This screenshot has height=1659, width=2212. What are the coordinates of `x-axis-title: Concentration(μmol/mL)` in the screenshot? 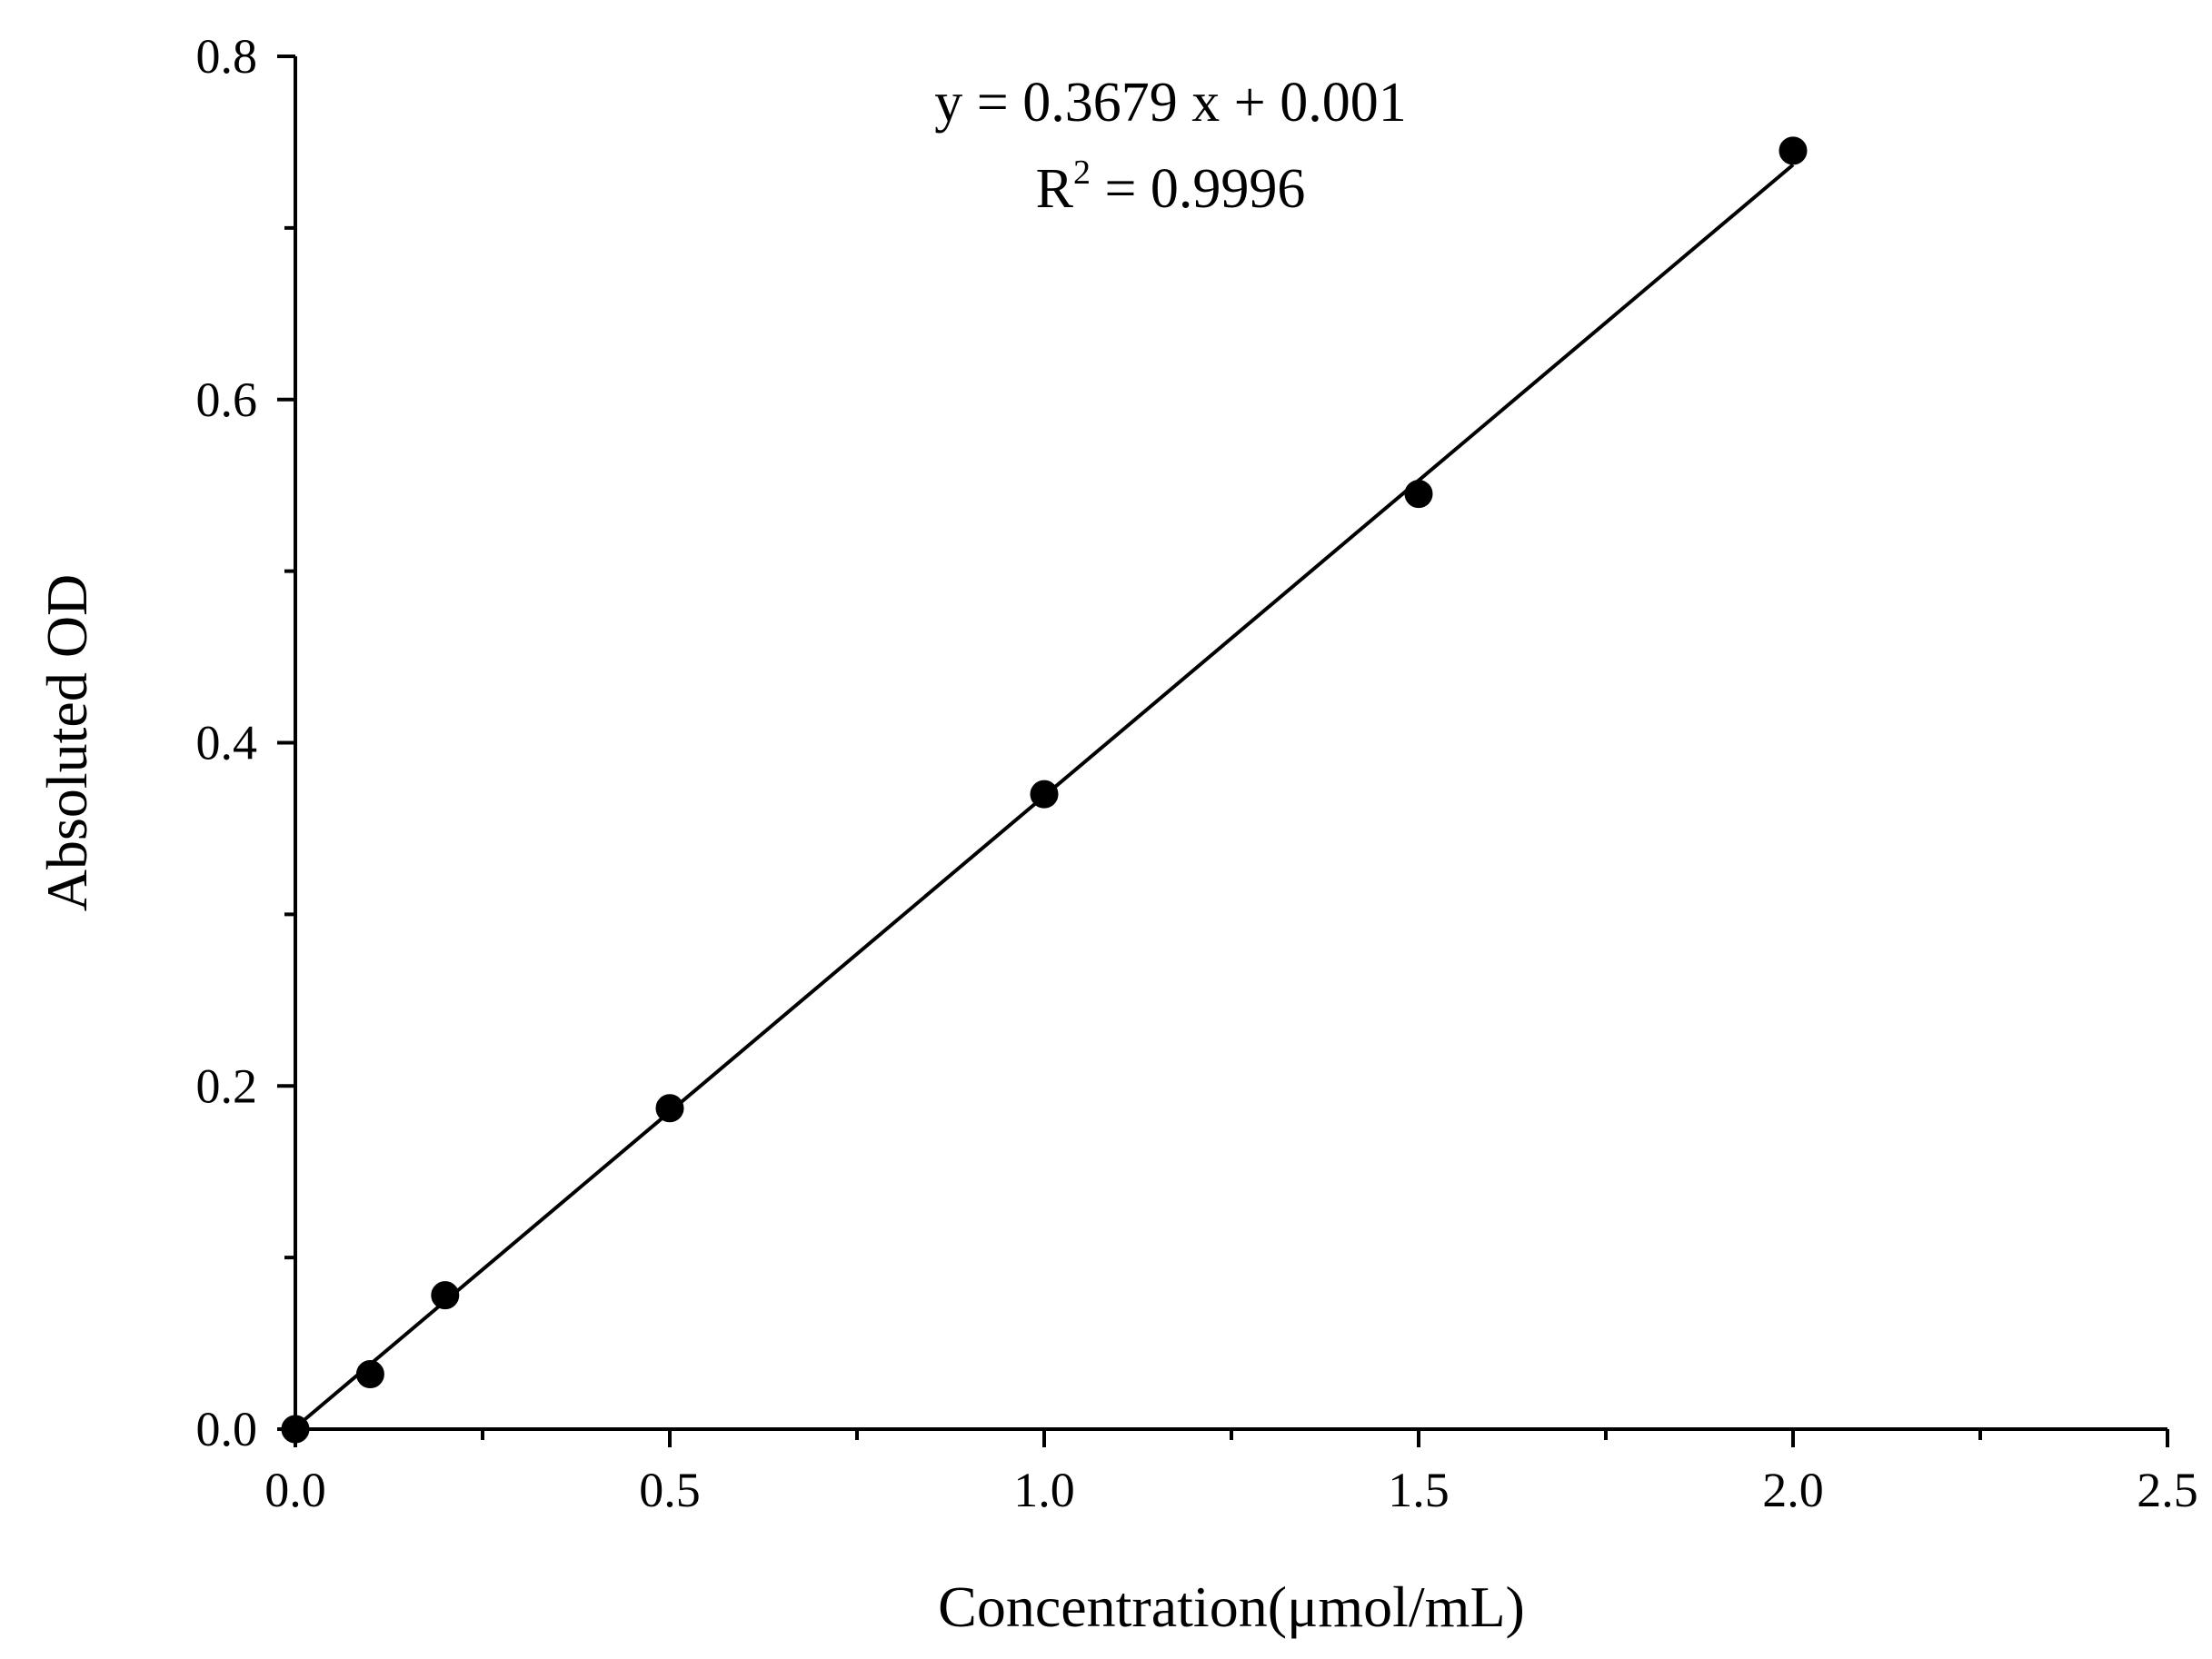 It's located at (1231, 1607).